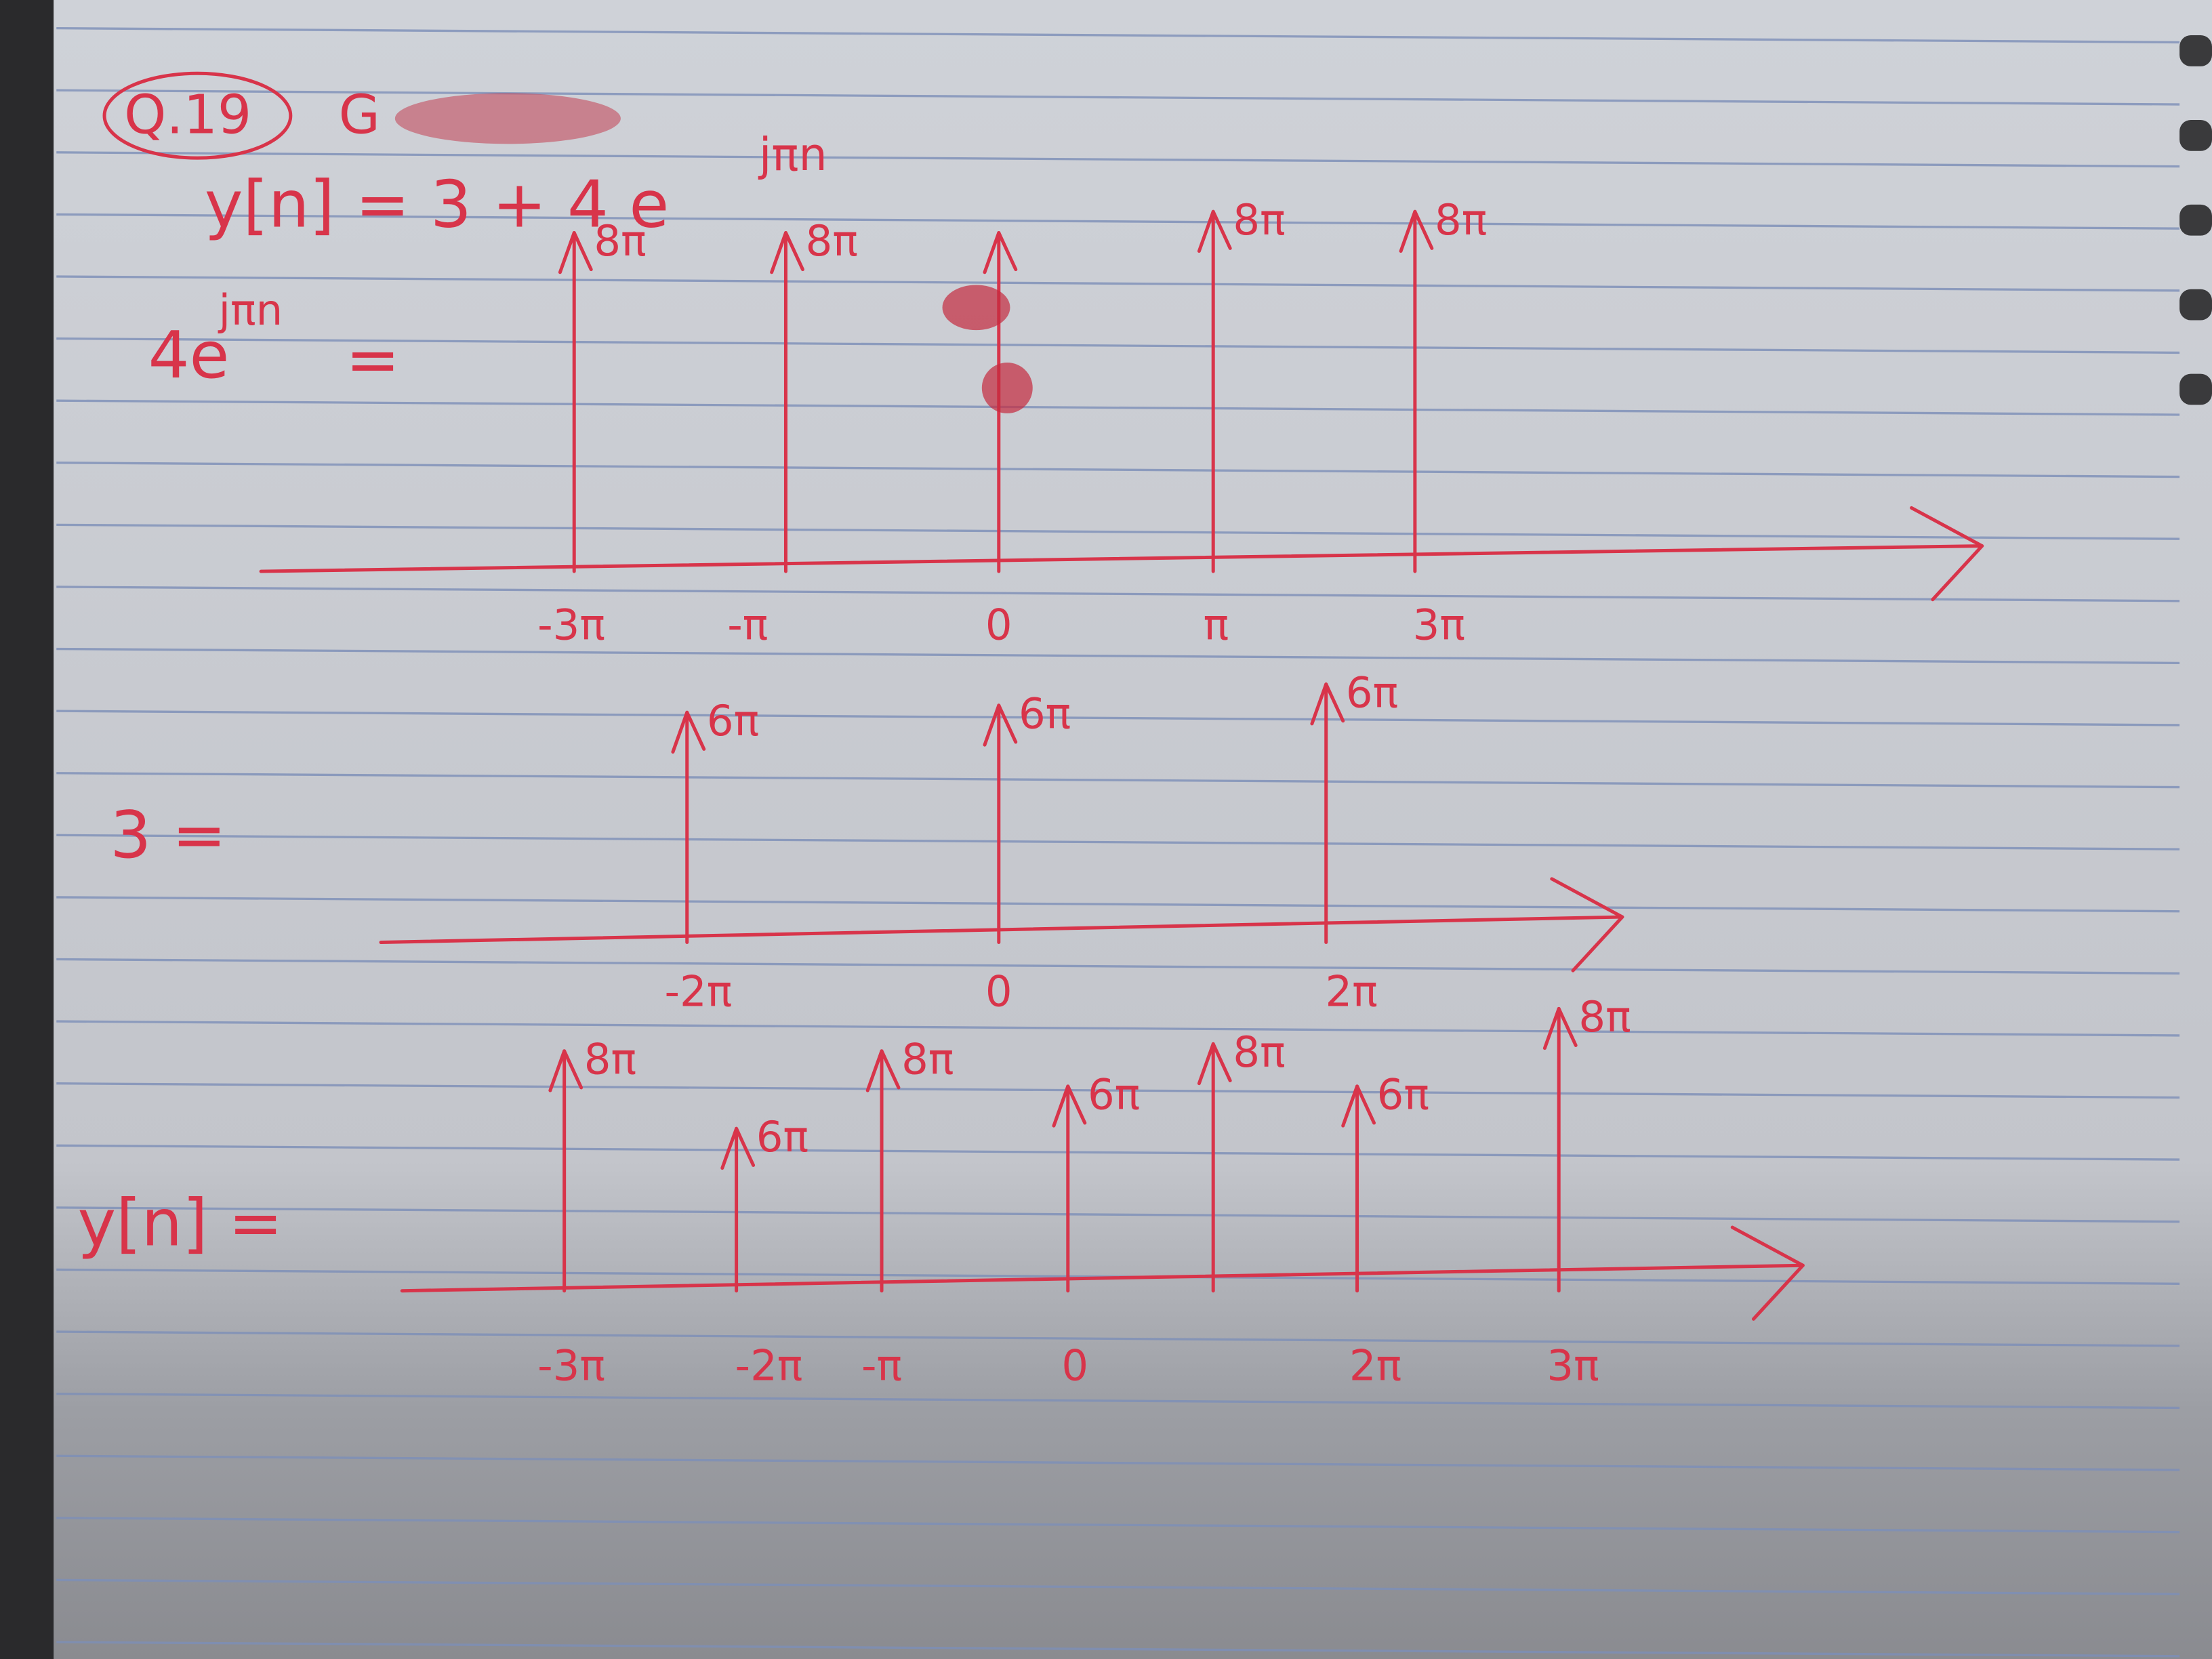 Image resolution: width=2212 pixels, height=1659 pixels. Describe the element at coordinates (437, 204) in the screenshot. I see `equation: y[n] = 3 + 4 e` at that location.